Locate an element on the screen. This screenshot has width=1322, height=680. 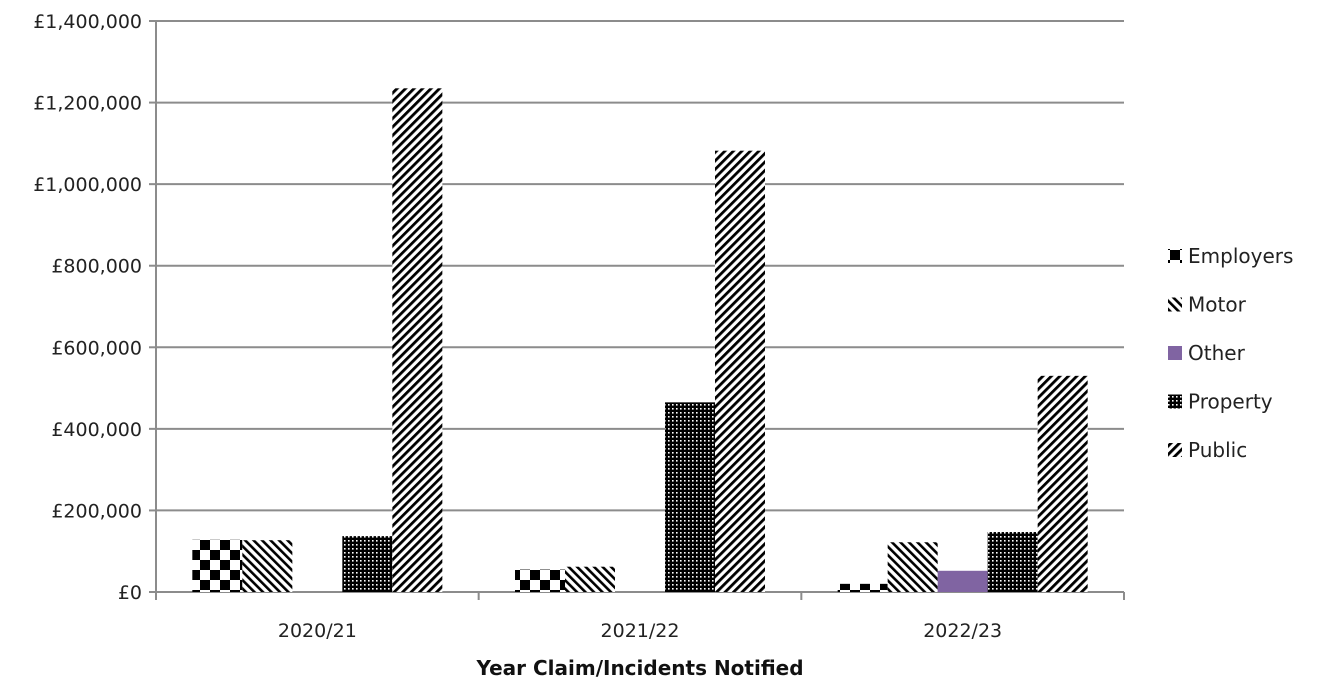
x-tick-labels: 2020/21 2021/22 2022/23 is located at coordinates (640, 631).